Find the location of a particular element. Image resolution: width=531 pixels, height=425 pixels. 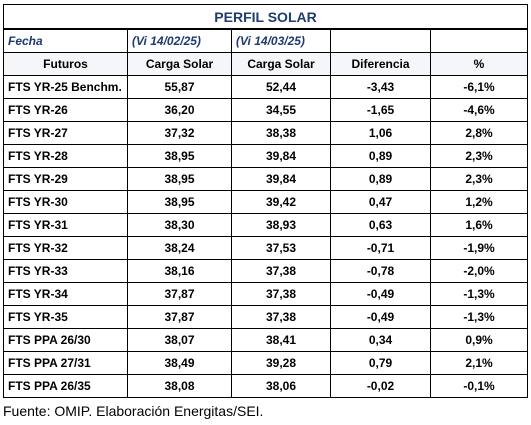

row-name: FTS PPA 26/30 is located at coordinates (65, 340).